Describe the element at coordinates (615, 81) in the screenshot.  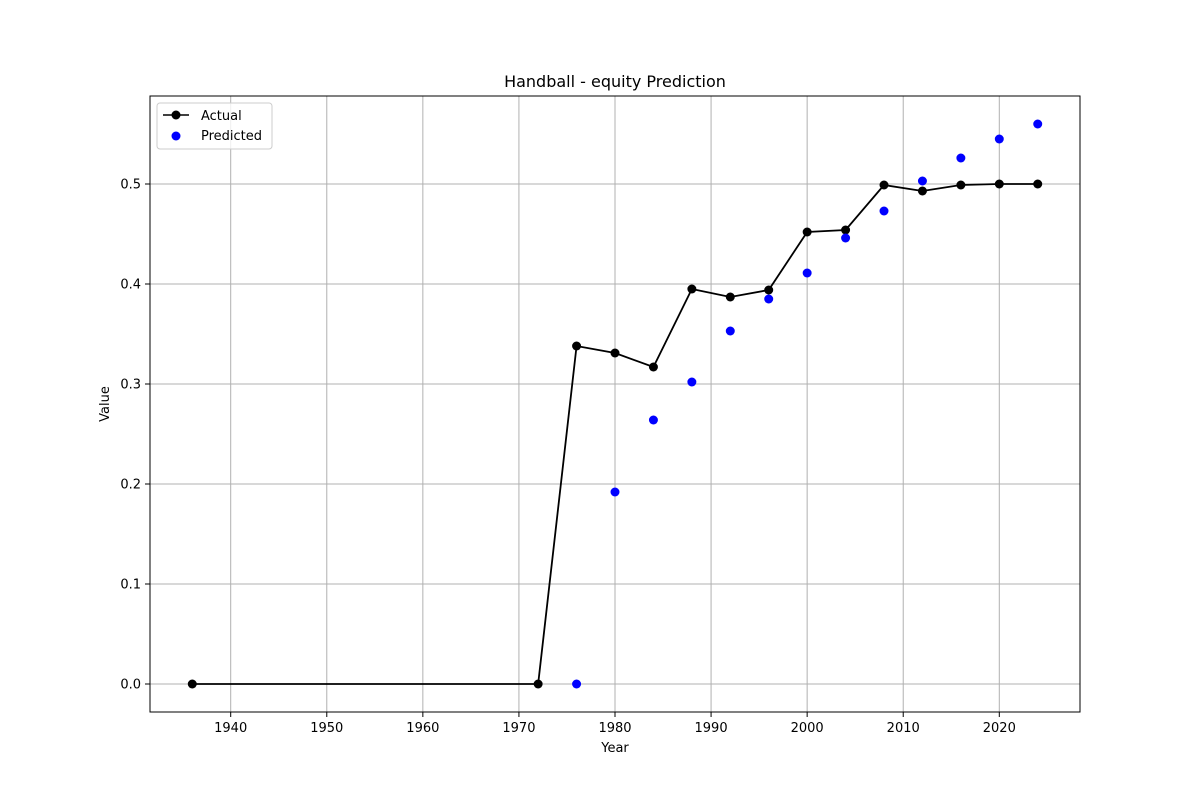
I see `chart-title: Handball - equity Prediction` at that location.